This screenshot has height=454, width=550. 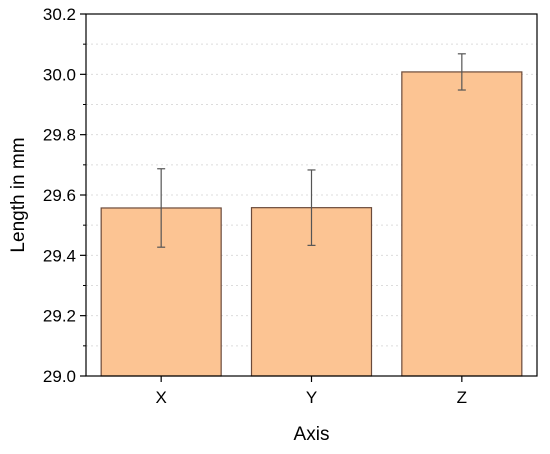 I want to click on y-tick-label: 30.0, so click(x=59, y=74).